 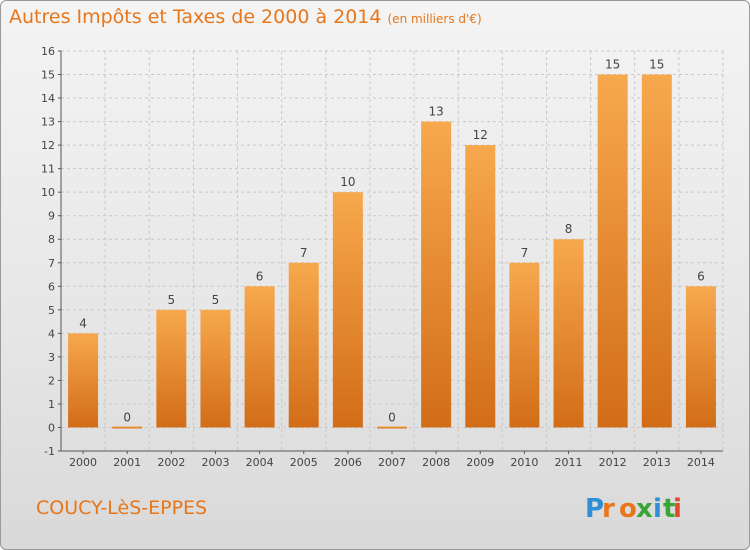 I want to click on y-tick-label: 11, so click(x=48, y=169).